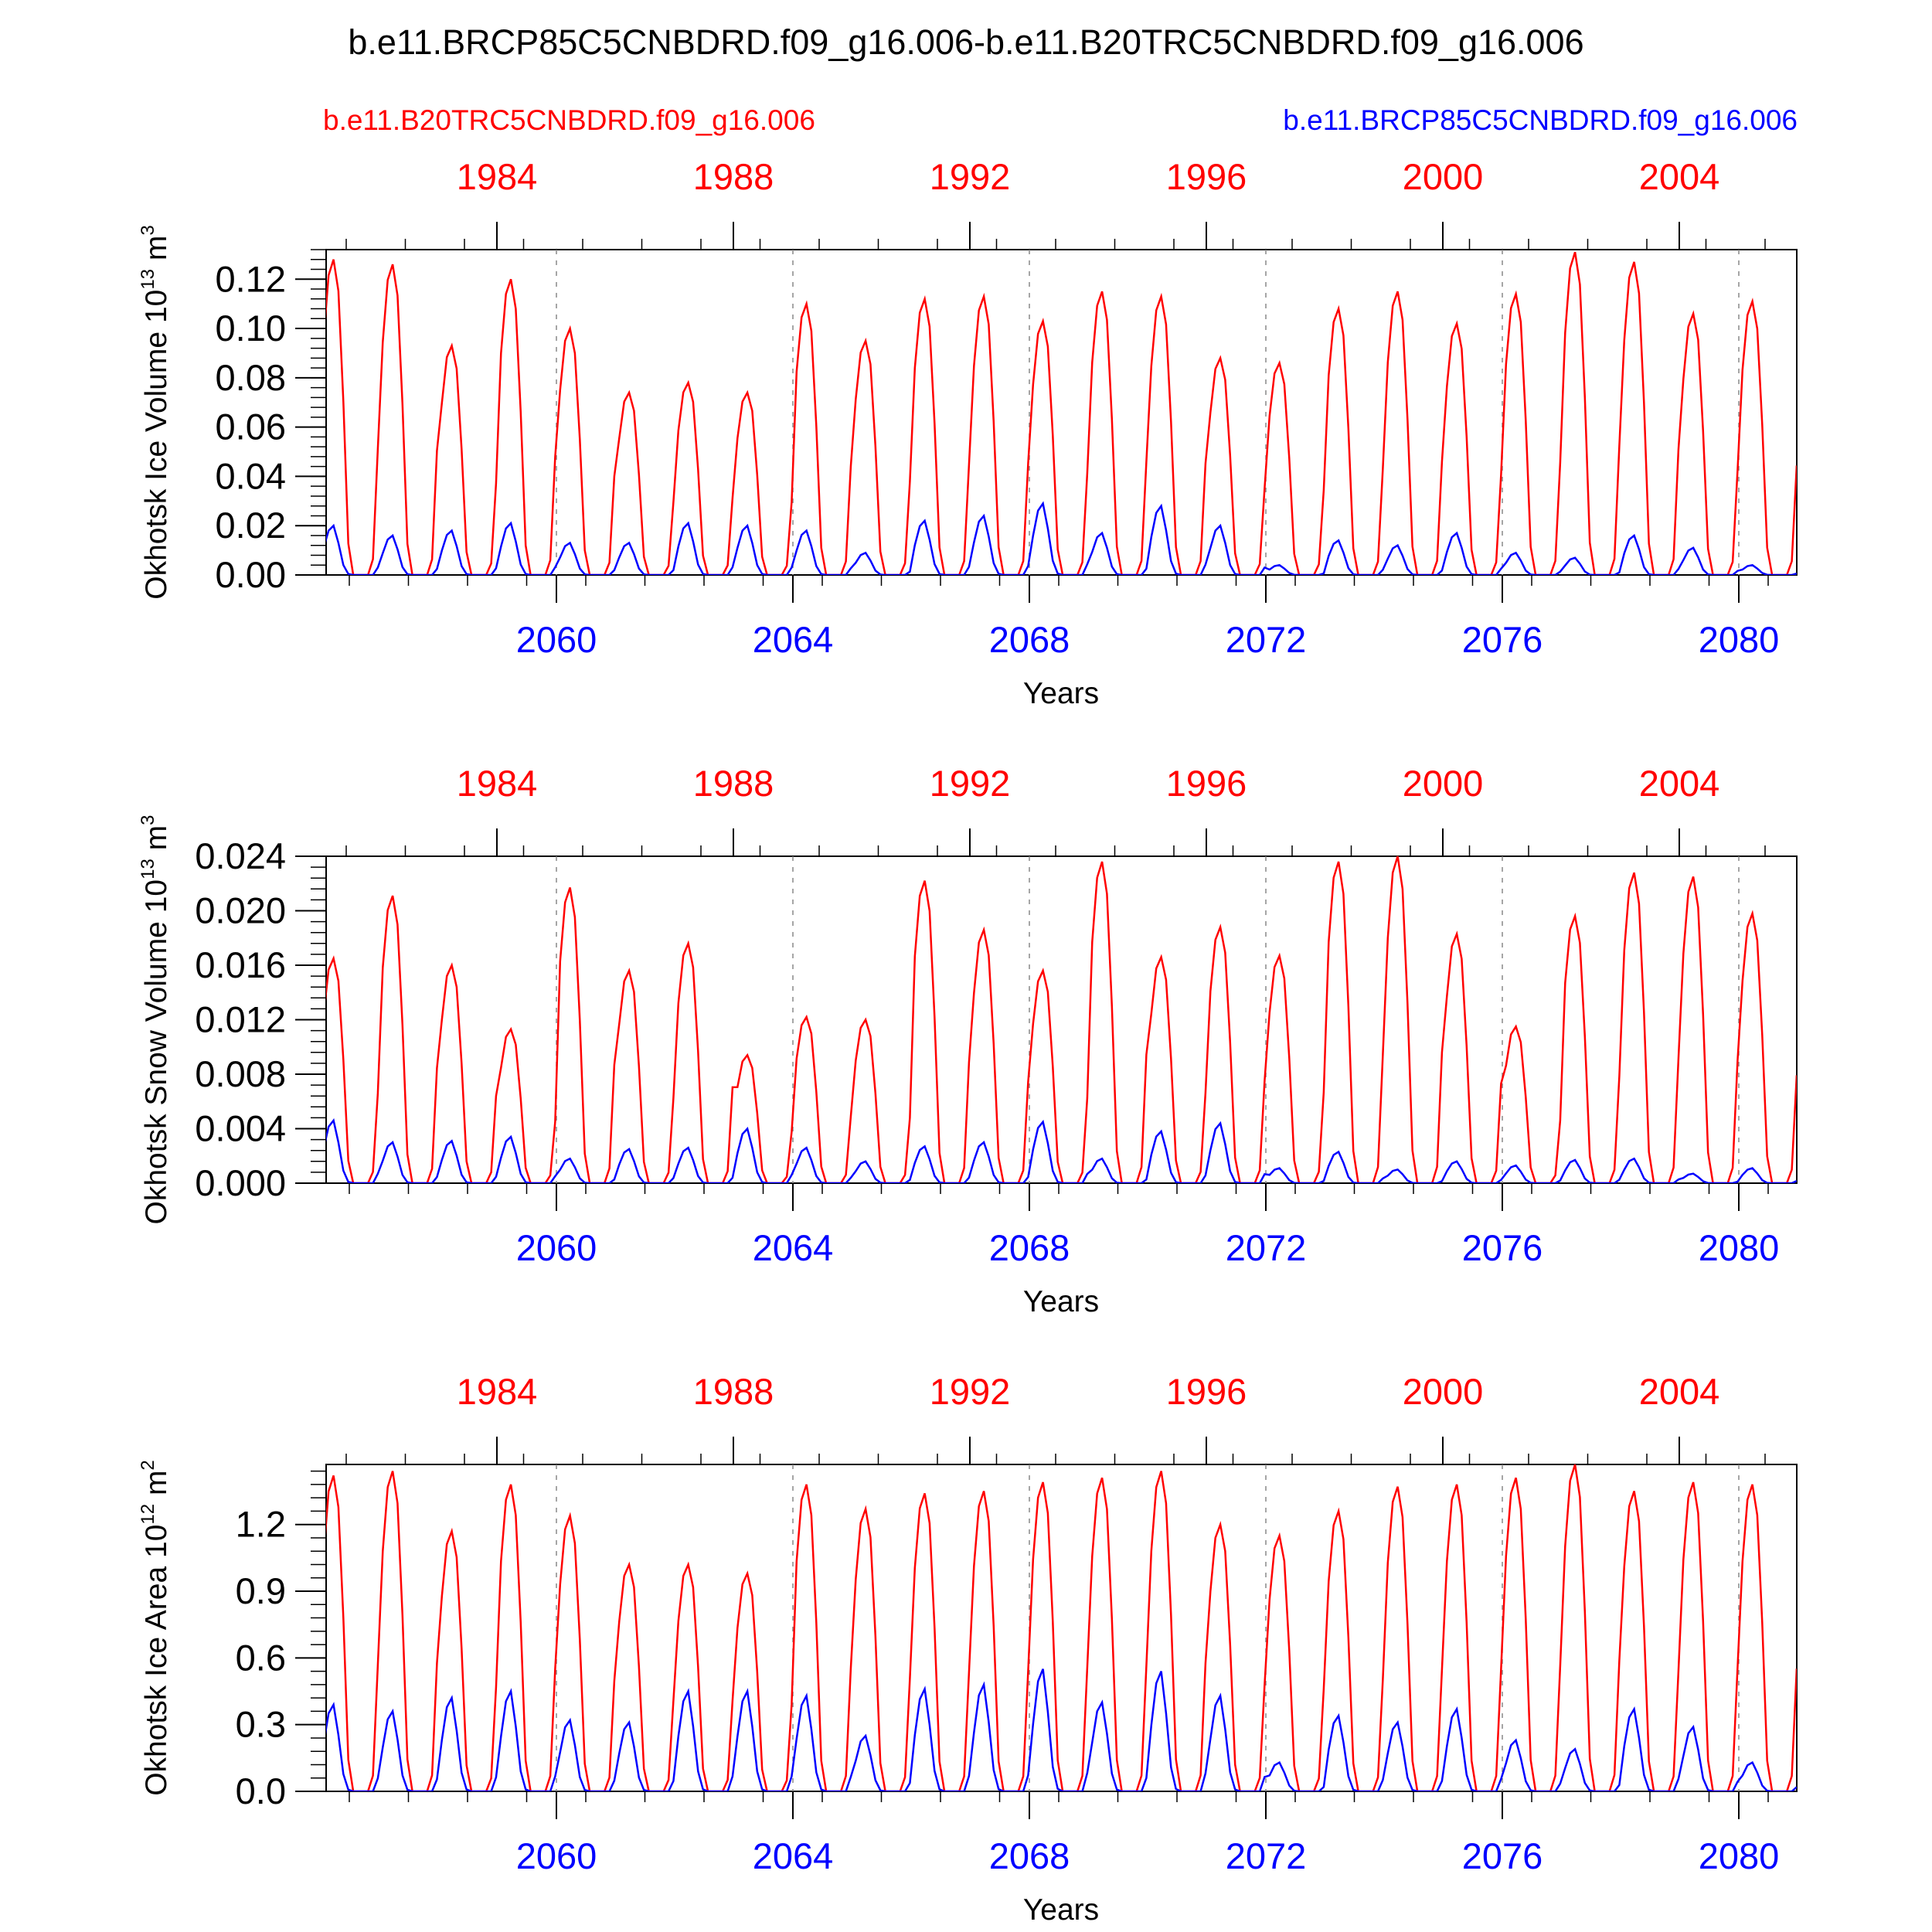 The height and width of the screenshot is (1932, 1932). What do you see at coordinates (261, 1657) in the screenshot?
I see `y-tick-label: 0.6` at bounding box center [261, 1657].